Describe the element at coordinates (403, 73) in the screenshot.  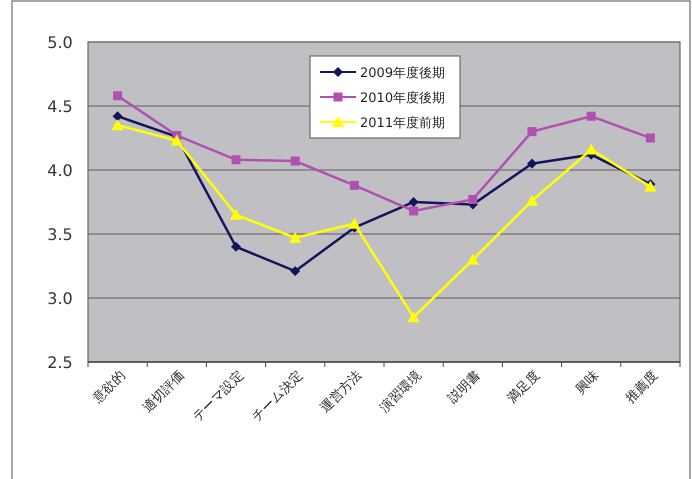
I see `legend-label: 2009年度後期` at that location.